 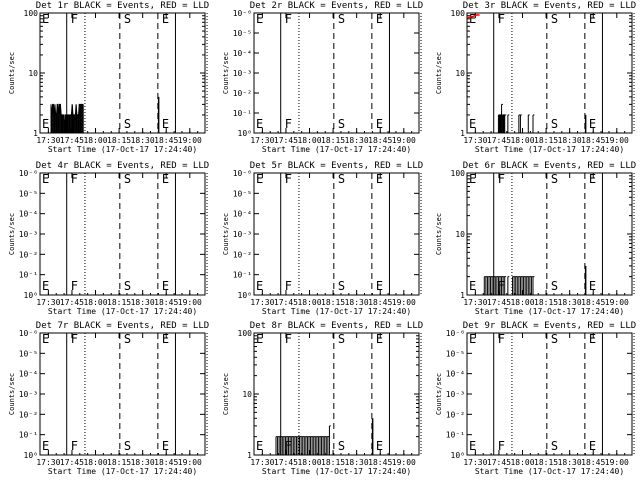 What do you see at coordinates (549, 6) in the screenshot?
I see `panel-title: Det 3r BLACK = Events, RED = LLD` at bounding box center [549, 6].